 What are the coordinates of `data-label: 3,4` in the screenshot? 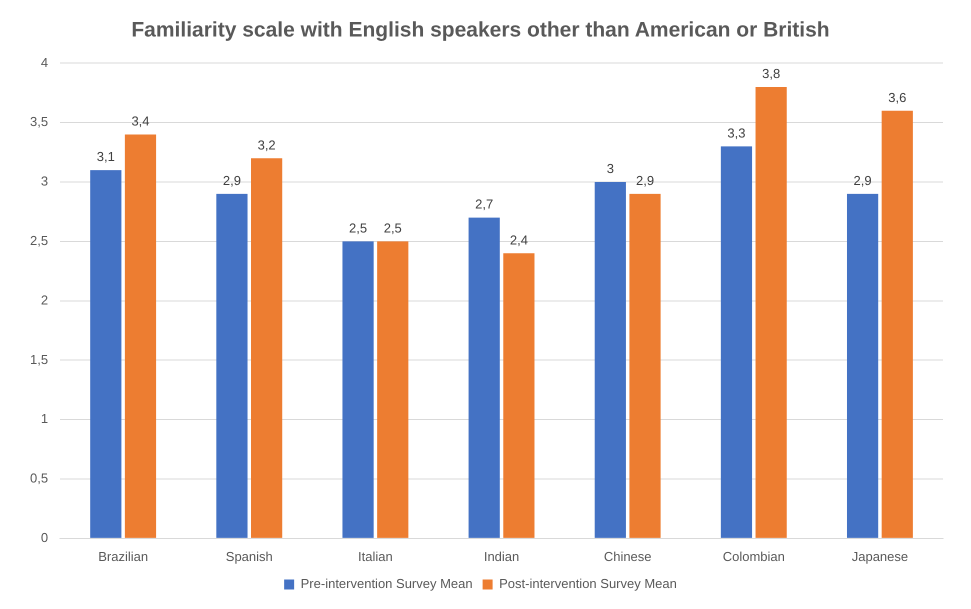 It's located at (140, 121).